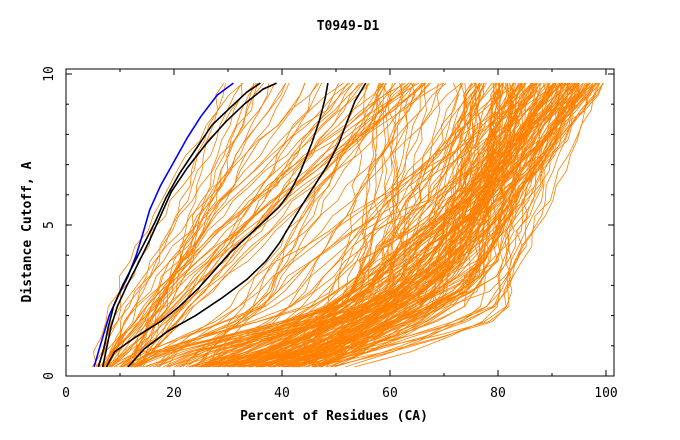 The width and height of the screenshot is (680, 440). Describe the element at coordinates (605, 393) in the screenshot. I see `x-tick-label: 100` at that location.